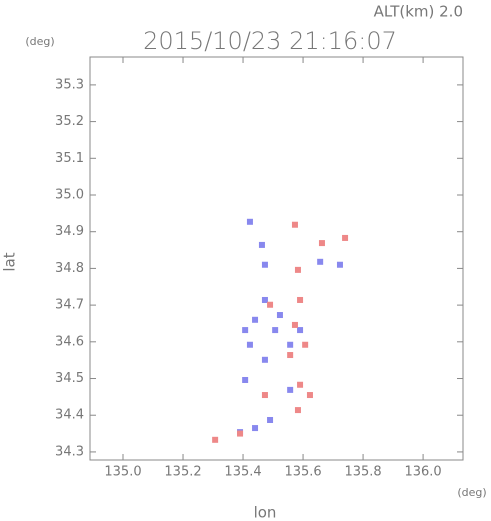  What do you see at coordinates (362, 472) in the screenshot?
I see `x-tick-label: 135.8` at bounding box center [362, 472].